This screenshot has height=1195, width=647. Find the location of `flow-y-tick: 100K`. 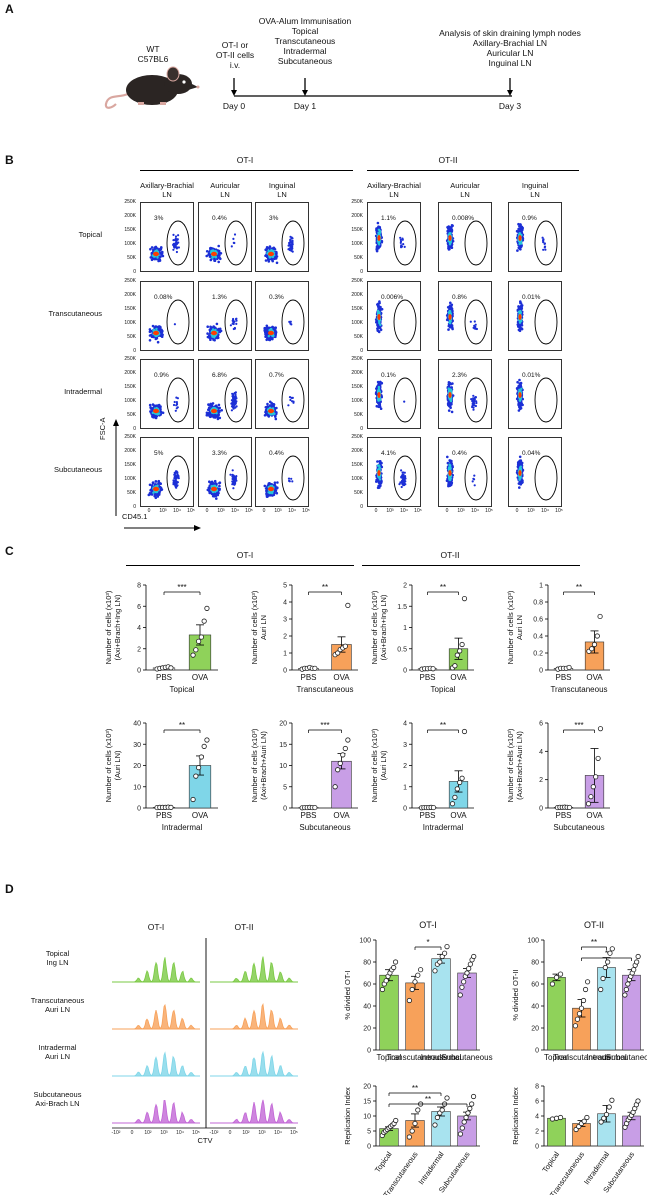

flow-y-tick: 100K is located at coordinates (357, 323).